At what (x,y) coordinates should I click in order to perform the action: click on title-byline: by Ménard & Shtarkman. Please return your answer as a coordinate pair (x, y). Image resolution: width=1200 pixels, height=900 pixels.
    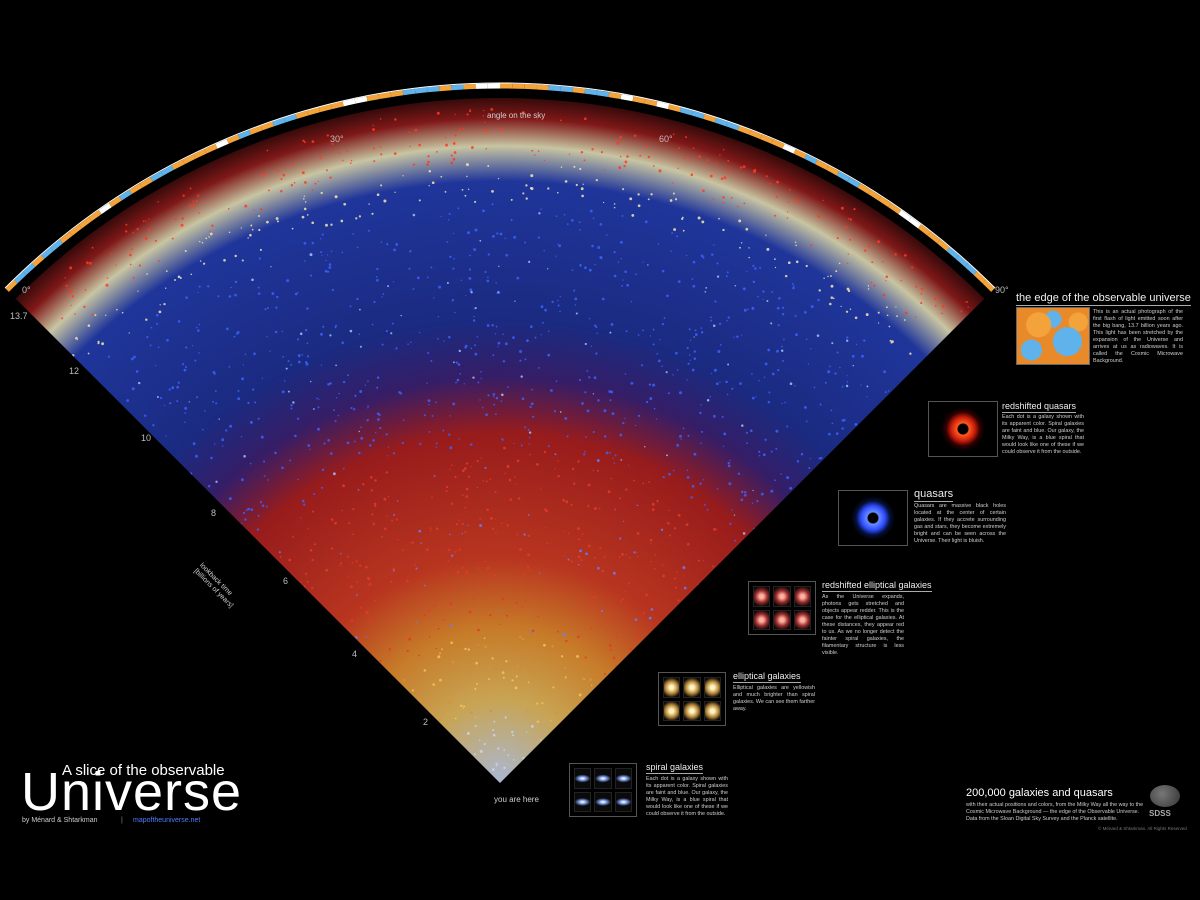
    Looking at the image, I should click on (60, 820).